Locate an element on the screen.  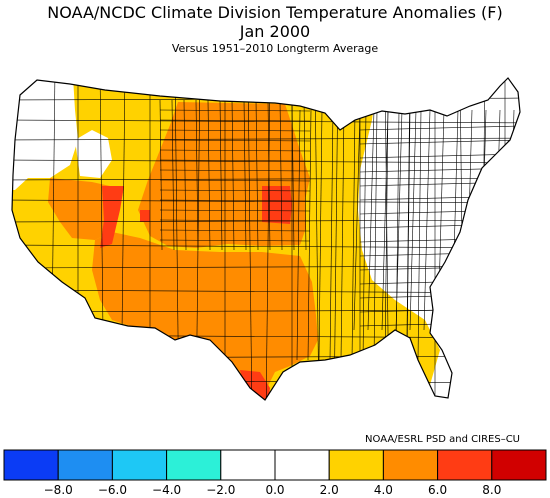
legend-tick-label: −2.0 is located at coordinates (220, 490).